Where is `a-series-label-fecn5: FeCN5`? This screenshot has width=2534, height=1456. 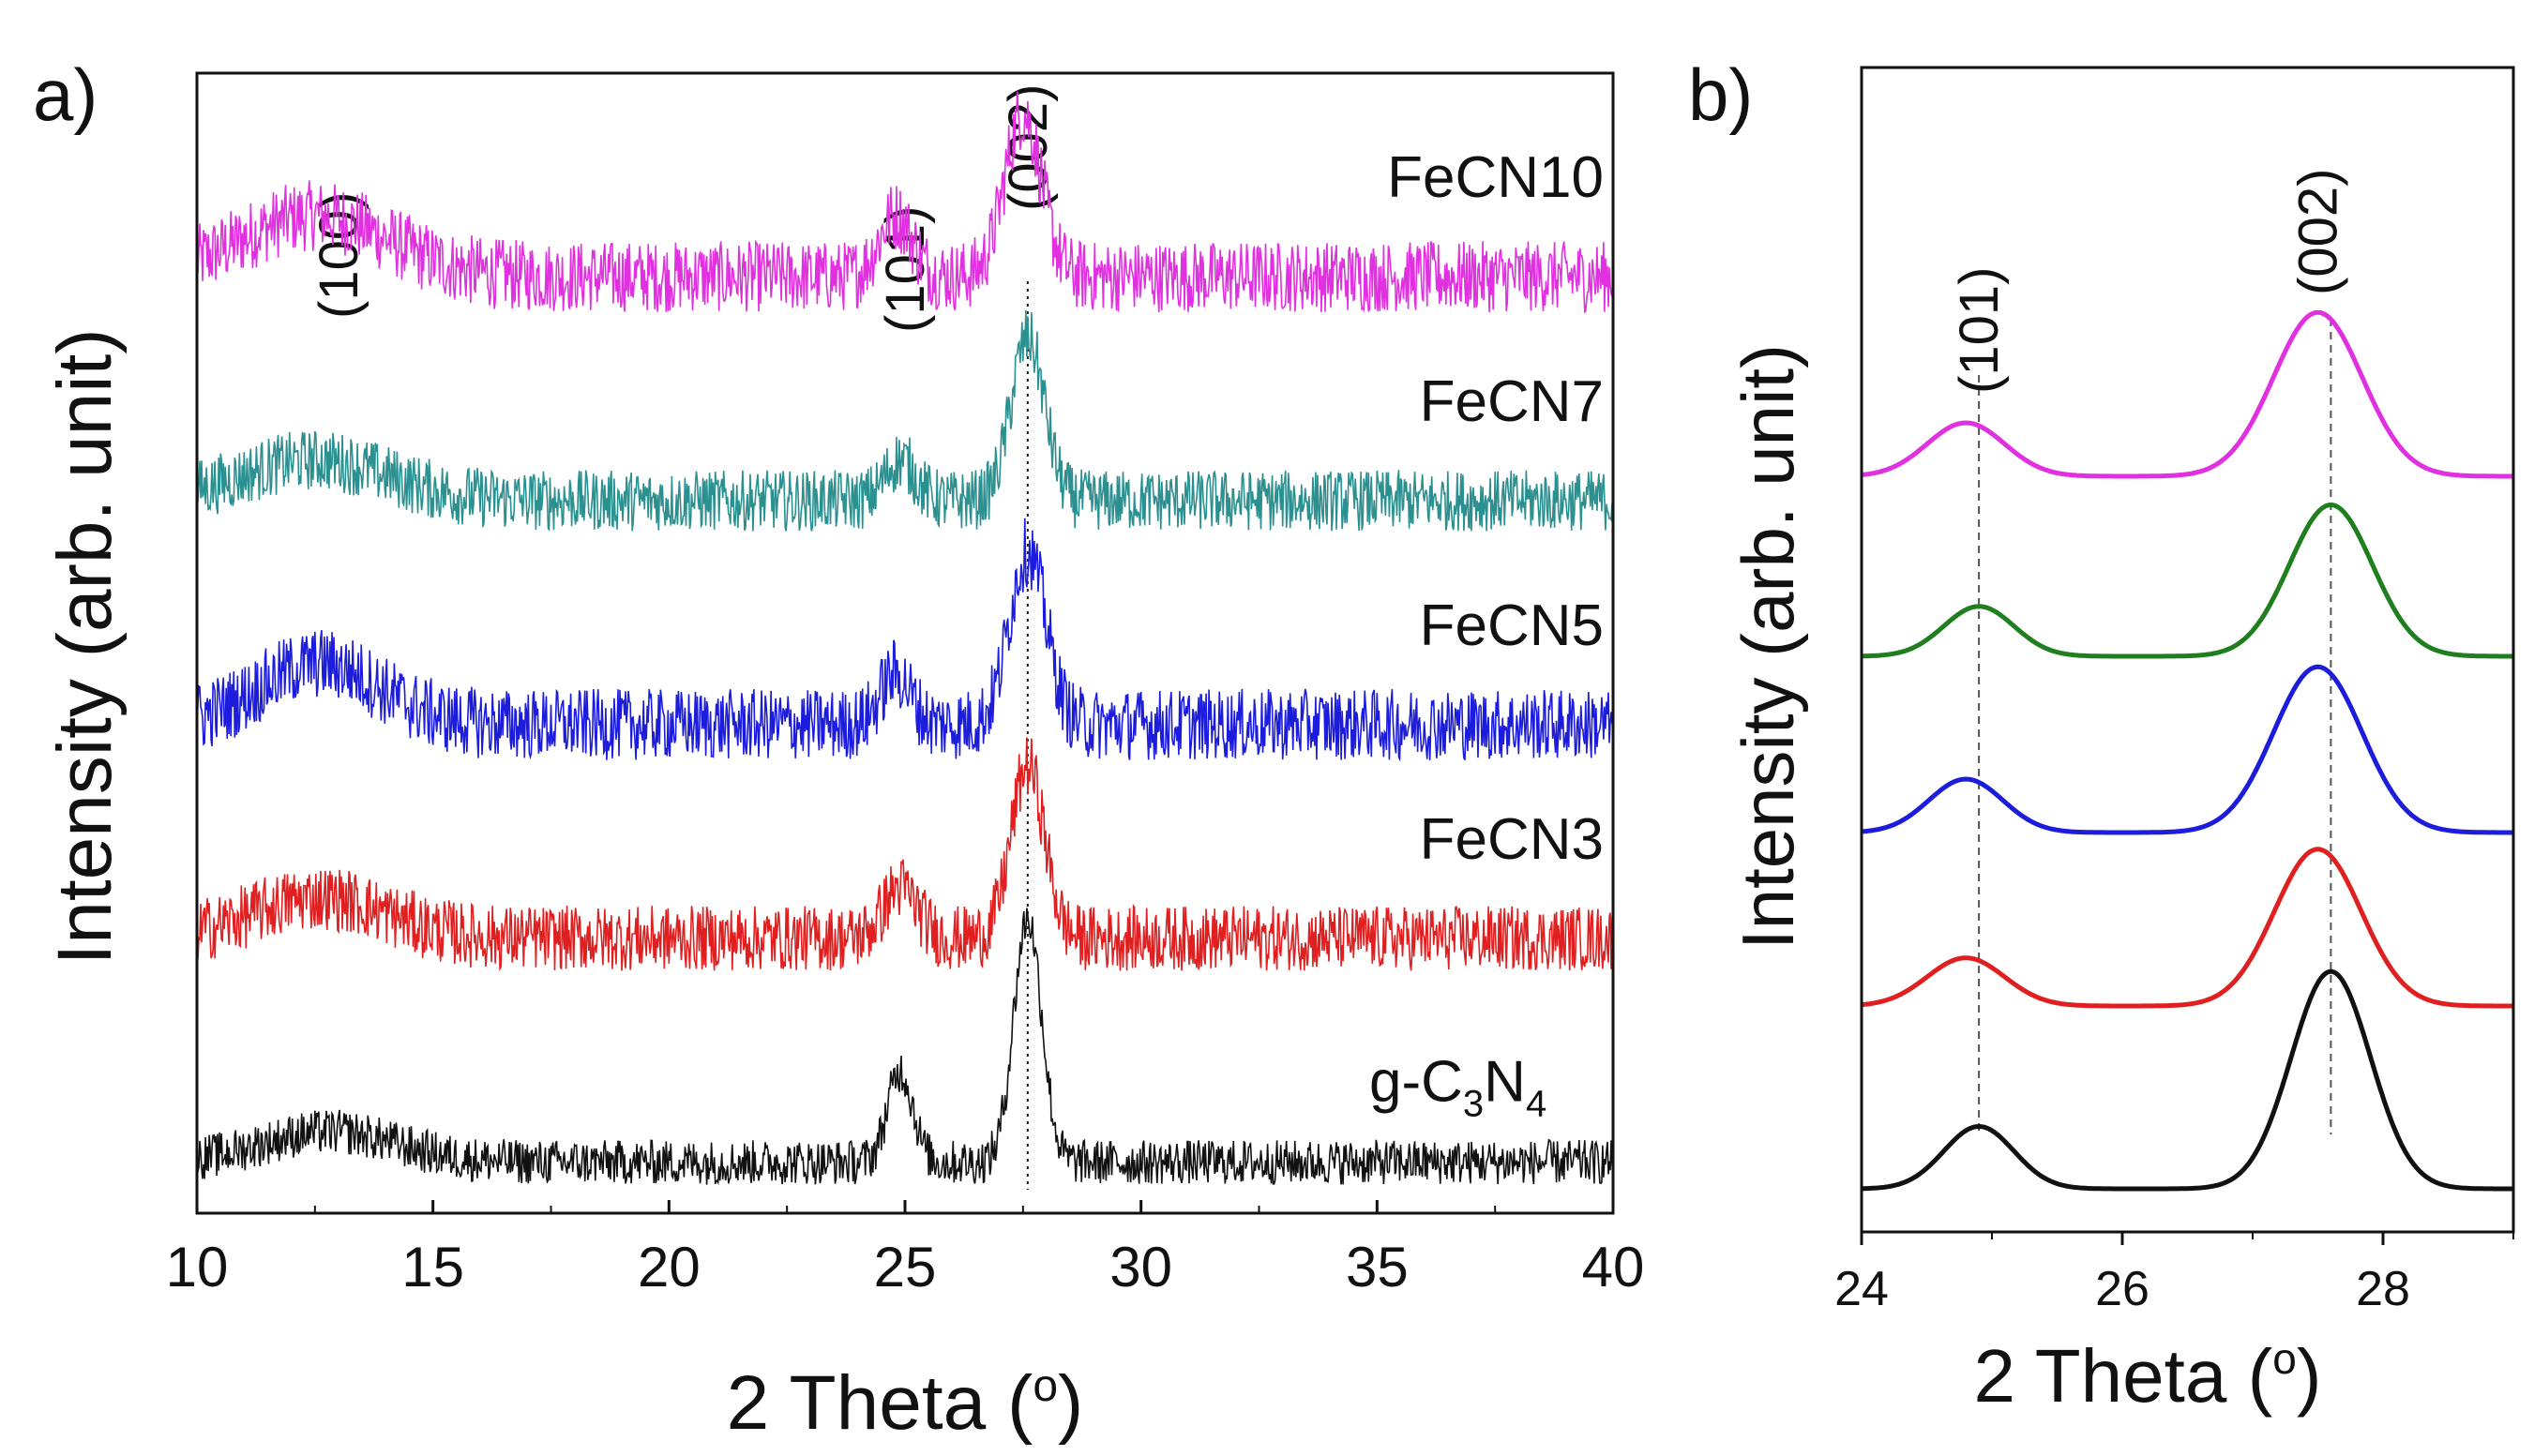 a-series-label-fecn5: FeCN5 is located at coordinates (1512, 625).